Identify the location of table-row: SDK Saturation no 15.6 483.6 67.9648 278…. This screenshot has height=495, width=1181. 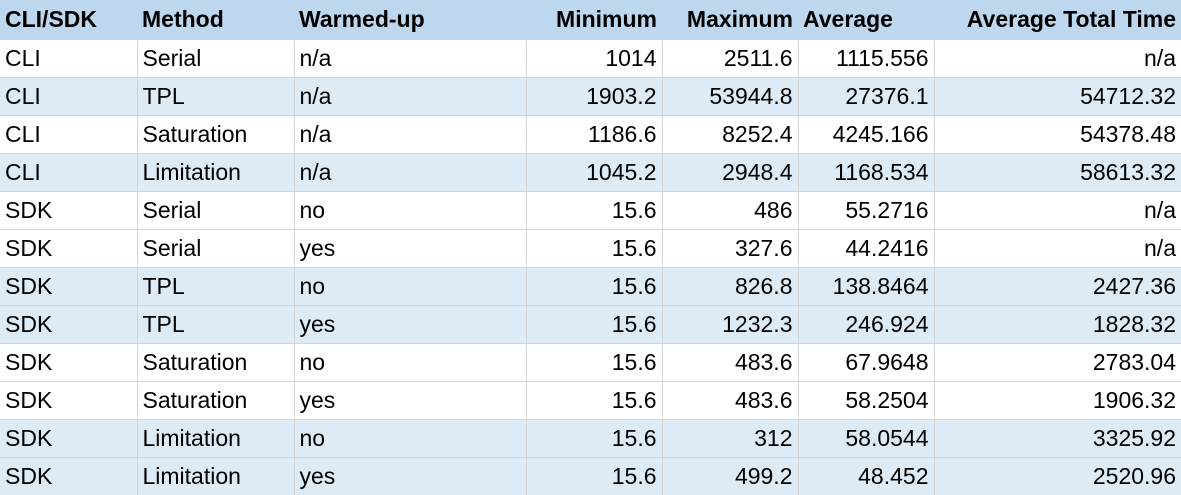
(590, 361).